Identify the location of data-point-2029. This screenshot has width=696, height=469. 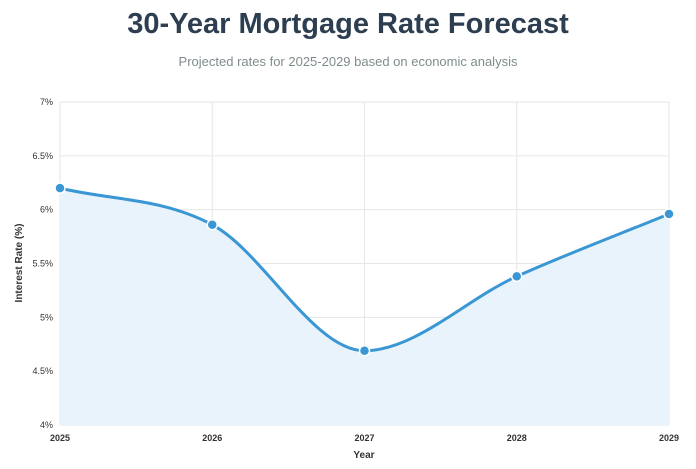
(669, 214).